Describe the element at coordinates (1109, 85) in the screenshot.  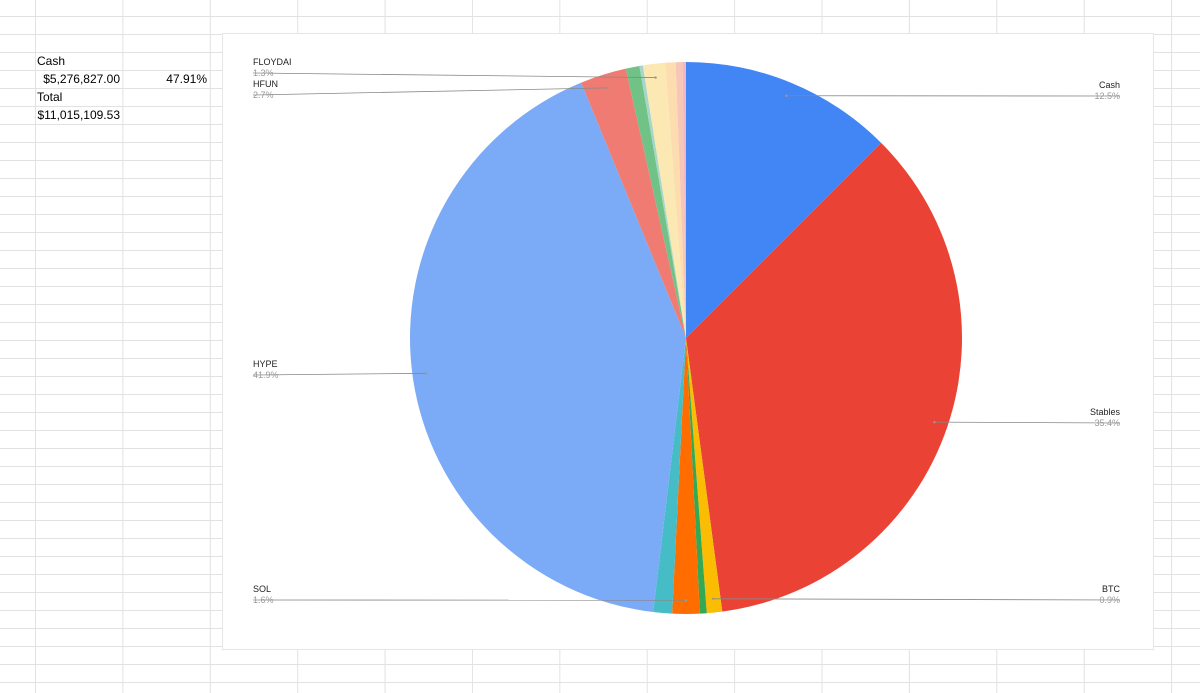
I see `slice-label: Cash` at that location.